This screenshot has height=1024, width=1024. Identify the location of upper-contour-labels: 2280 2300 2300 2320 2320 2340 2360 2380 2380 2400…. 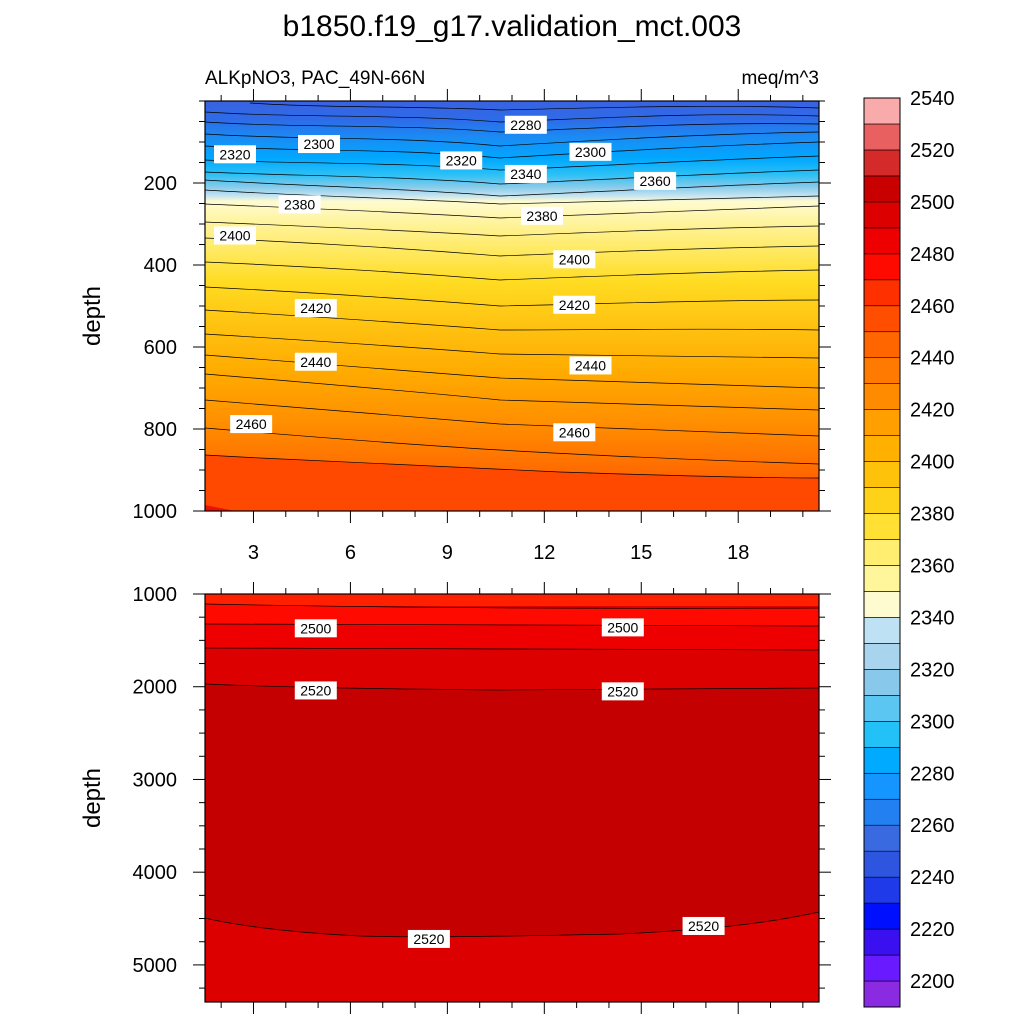
(445, 278).